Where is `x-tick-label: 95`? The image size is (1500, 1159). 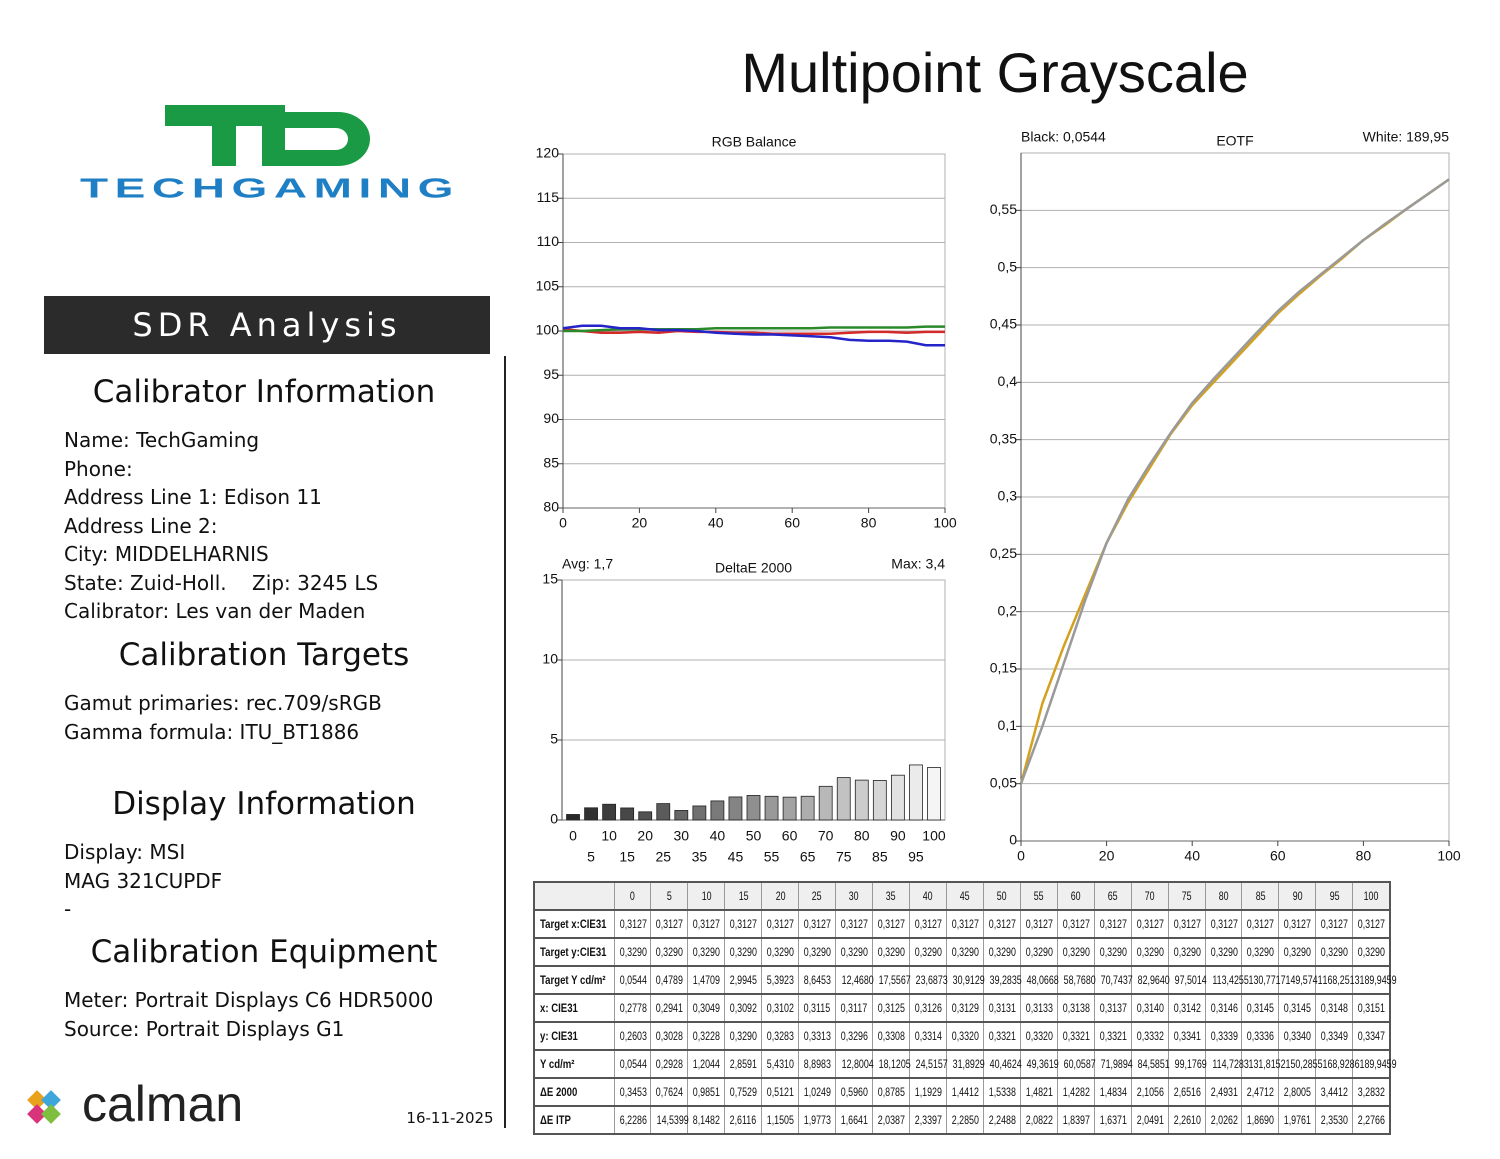
x-tick-label: 95 is located at coordinates (916, 857).